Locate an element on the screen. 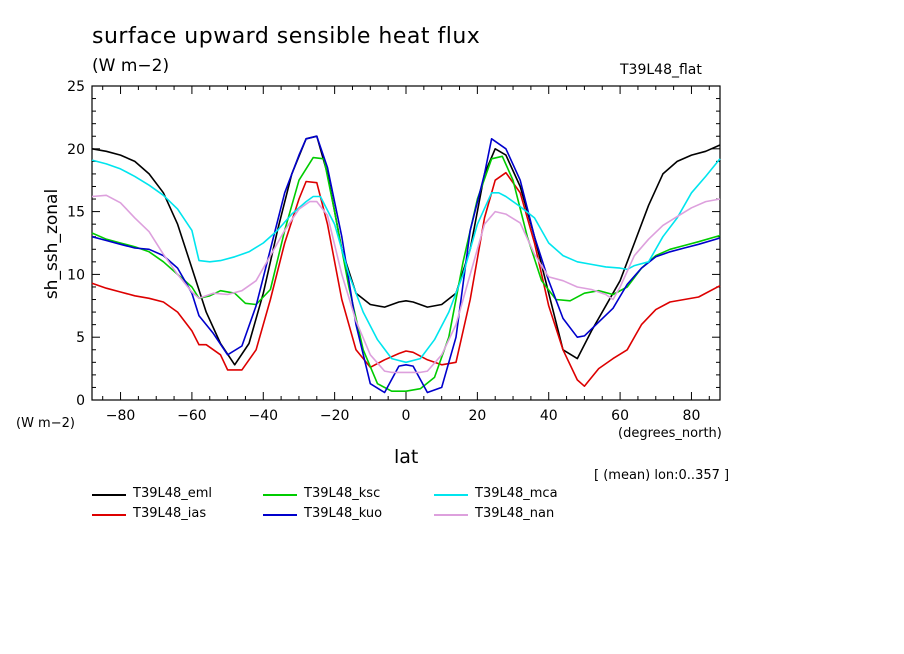  y-tick-label: 5 is located at coordinates (80, 338).